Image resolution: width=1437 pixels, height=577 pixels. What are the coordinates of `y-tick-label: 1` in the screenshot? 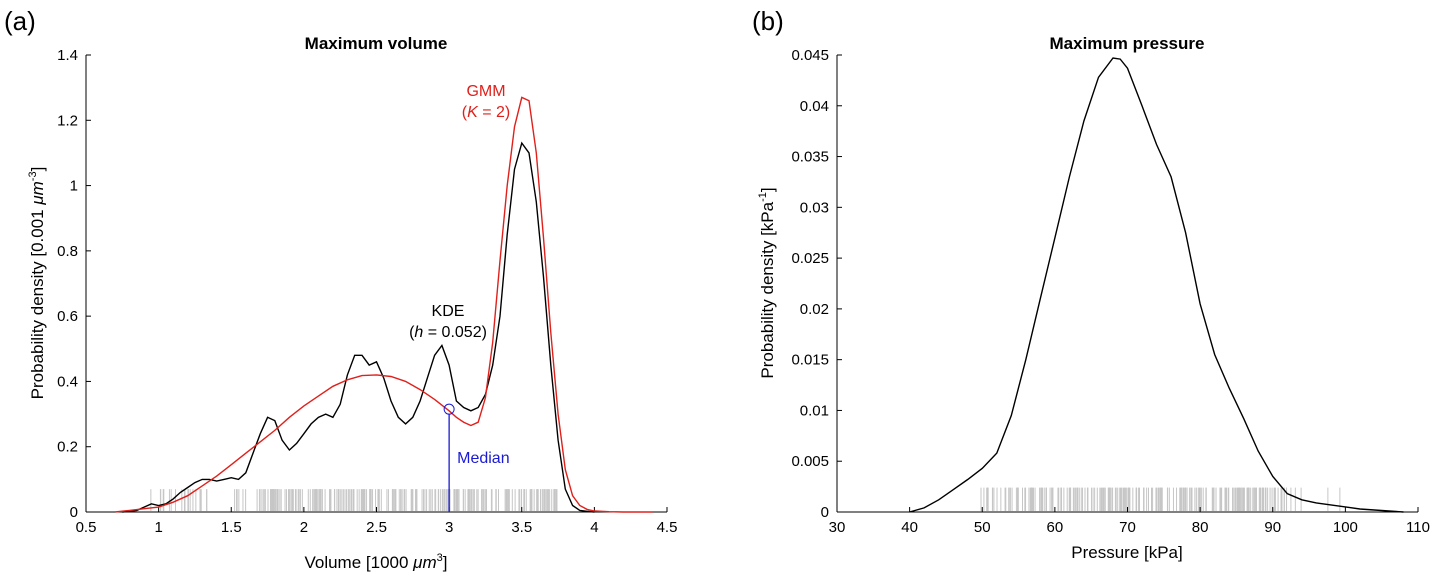 It's located at (74, 186).